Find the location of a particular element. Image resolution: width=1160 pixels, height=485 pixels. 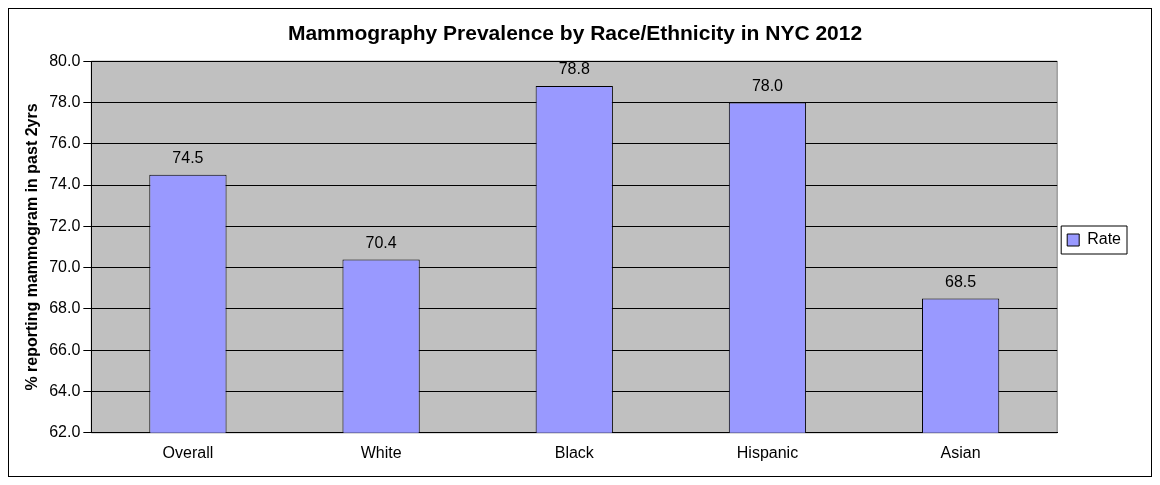

y-tick-label: 66.0 is located at coordinates (65, 349).